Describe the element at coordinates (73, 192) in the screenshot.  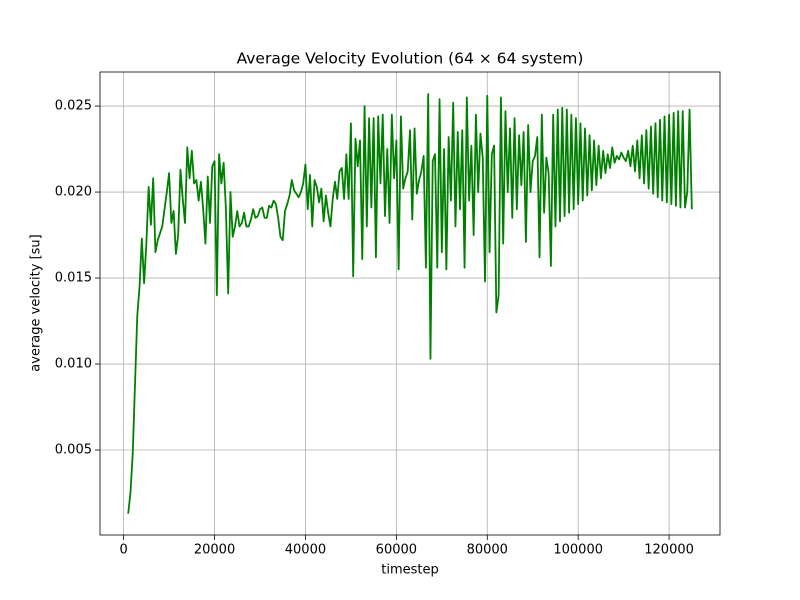
I see `y-tick-label: 0.020` at that location.